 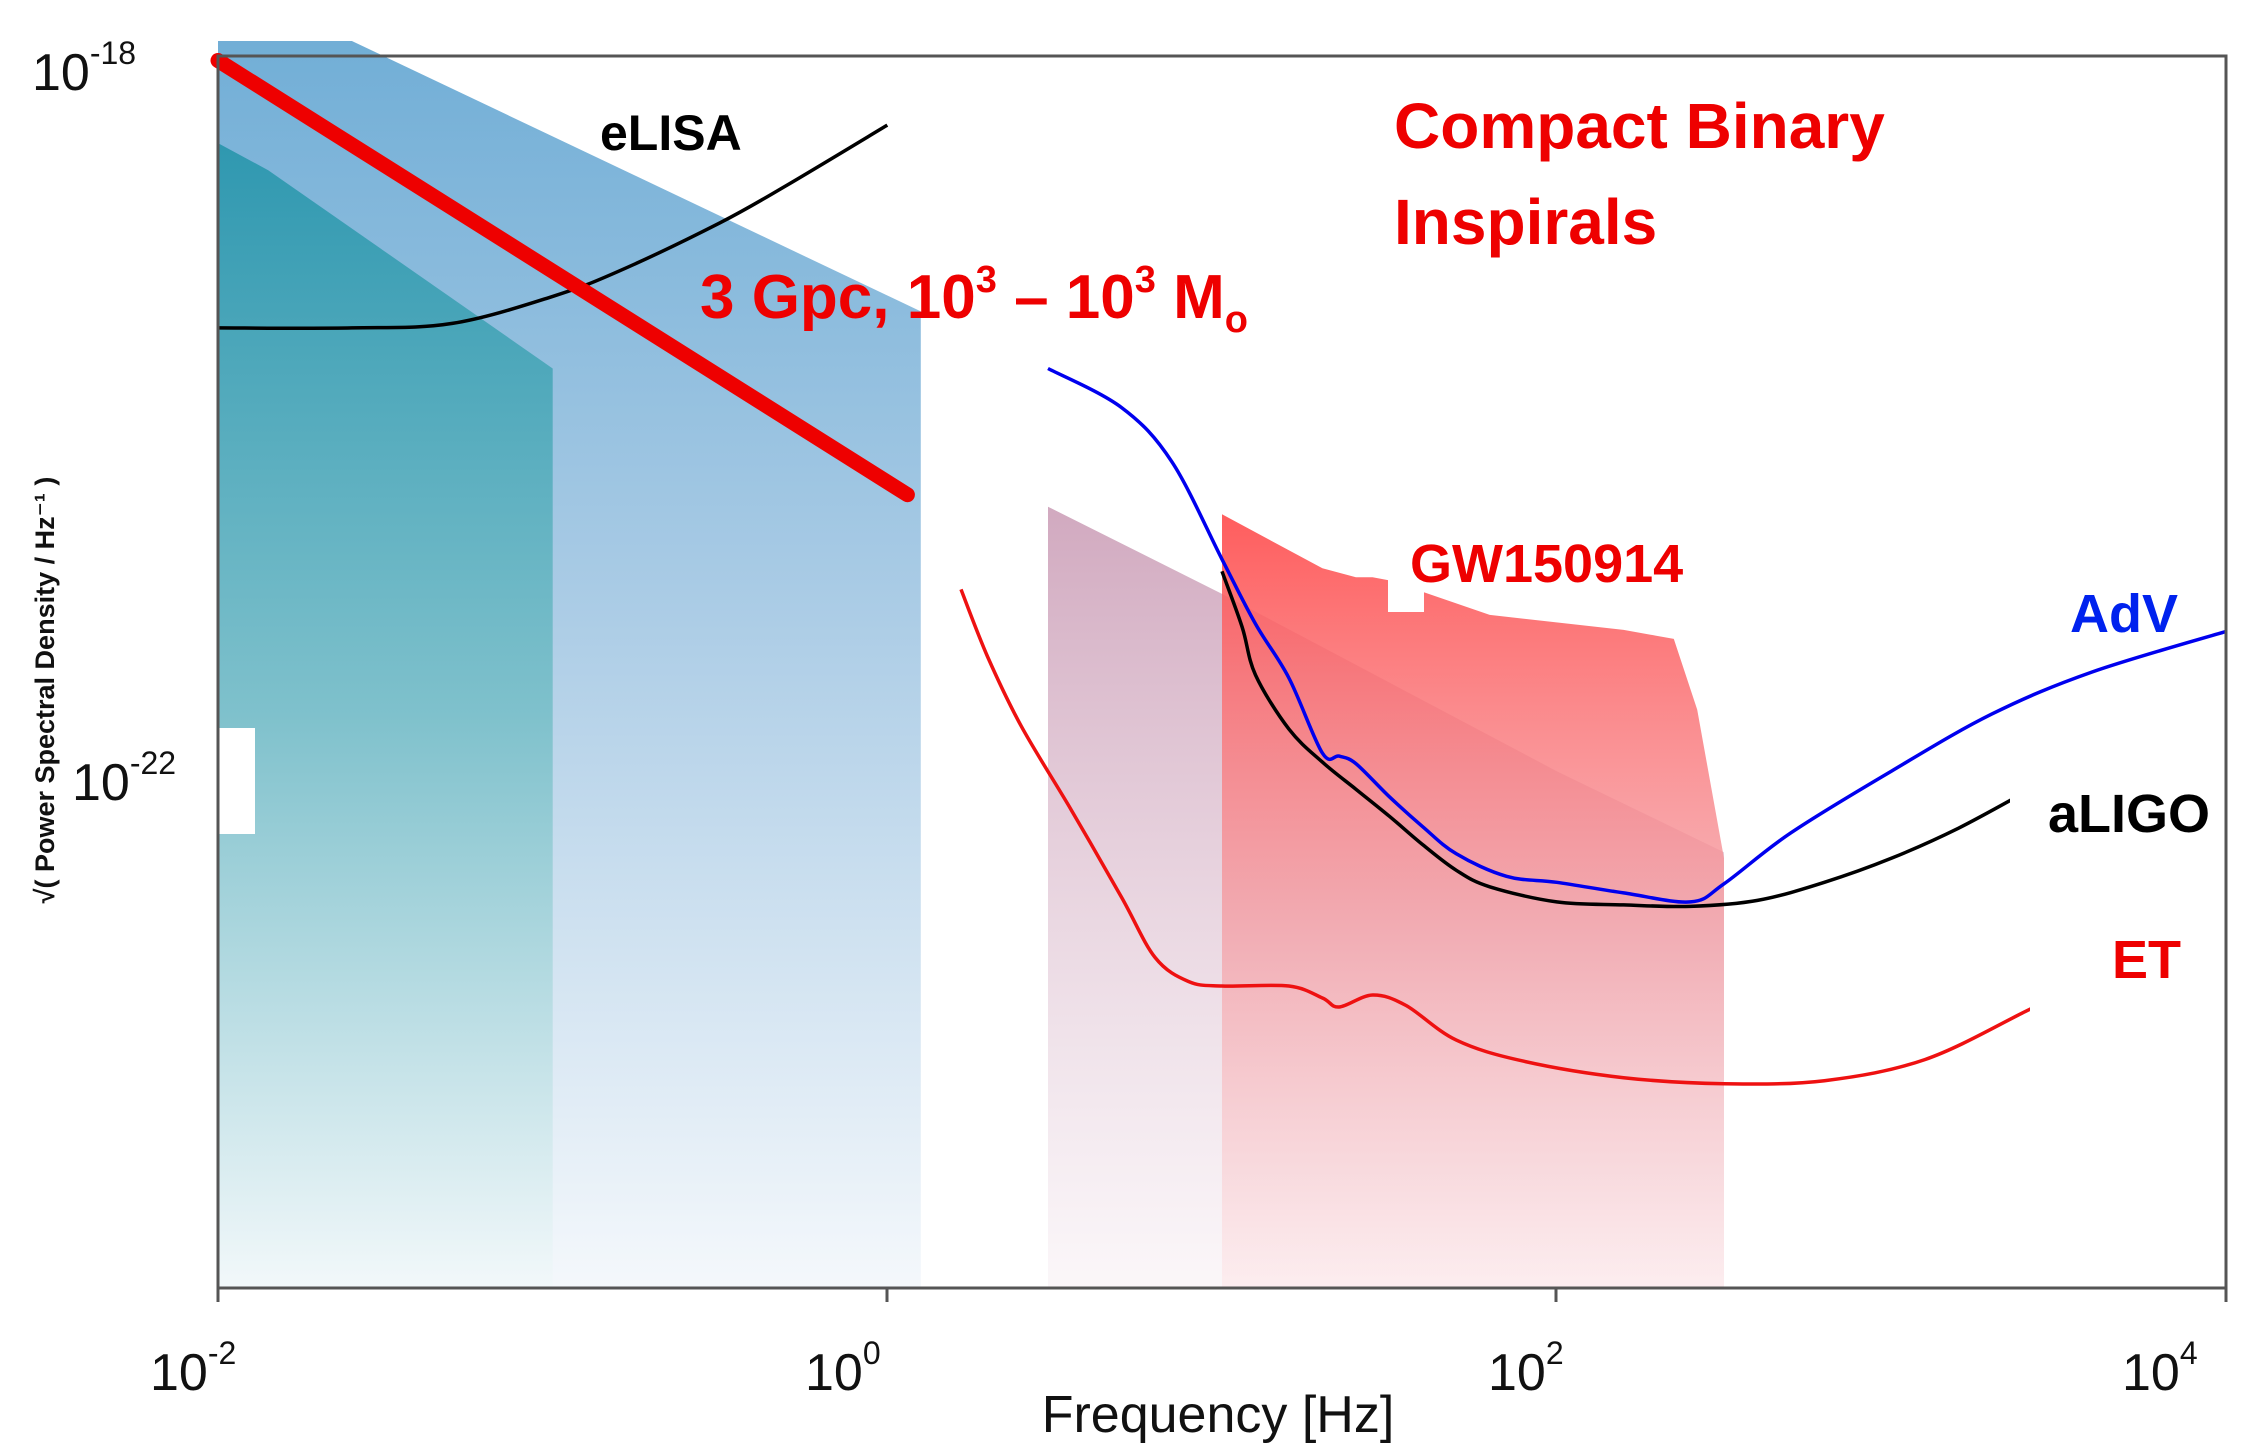 What do you see at coordinates (1525, 222) in the screenshot?
I see `inspirals-label: Inspirals` at bounding box center [1525, 222].